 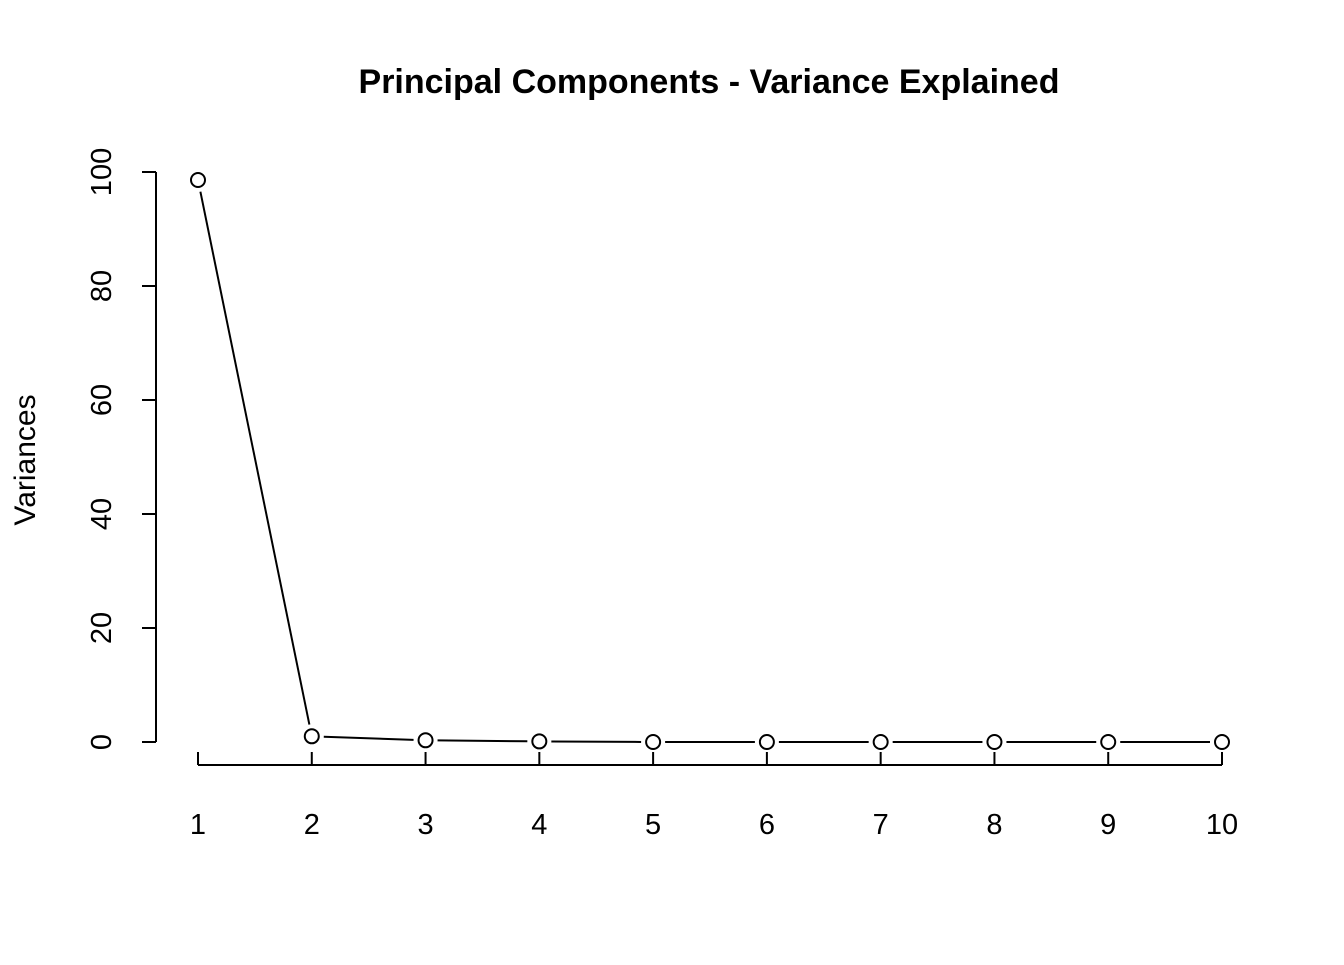 I want to click on y-tick-label: 60, so click(x=102, y=400).